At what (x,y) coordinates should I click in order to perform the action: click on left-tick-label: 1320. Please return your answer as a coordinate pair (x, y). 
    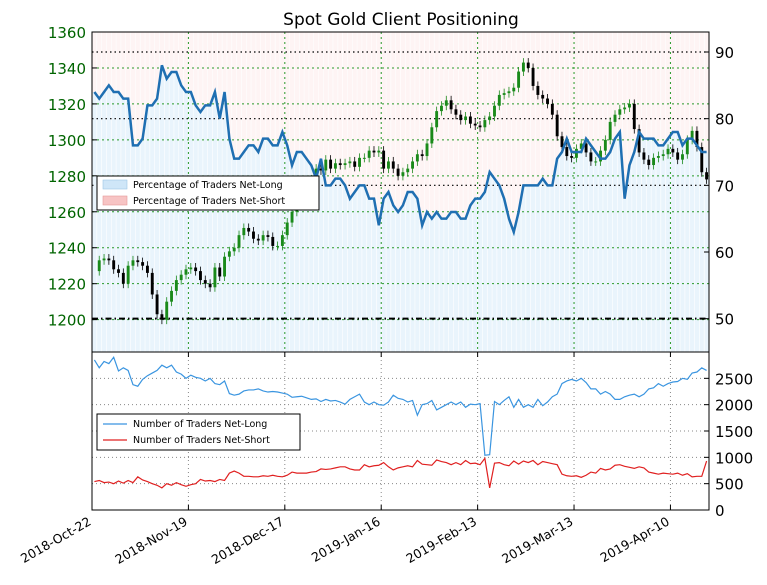
    Looking at the image, I should click on (67, 105).